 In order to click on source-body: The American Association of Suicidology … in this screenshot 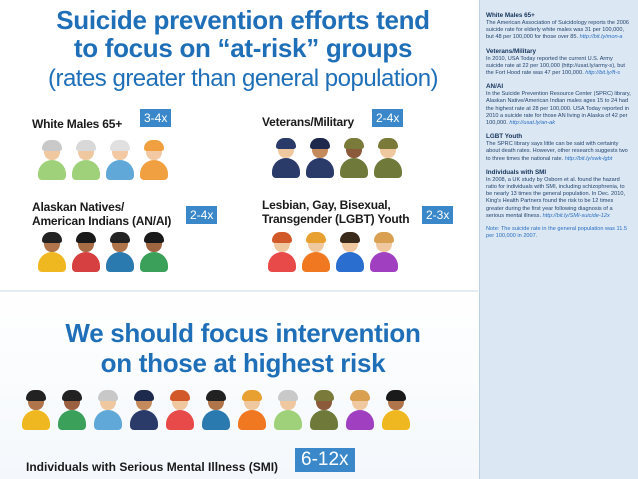, I will do `click(558, 30)`.